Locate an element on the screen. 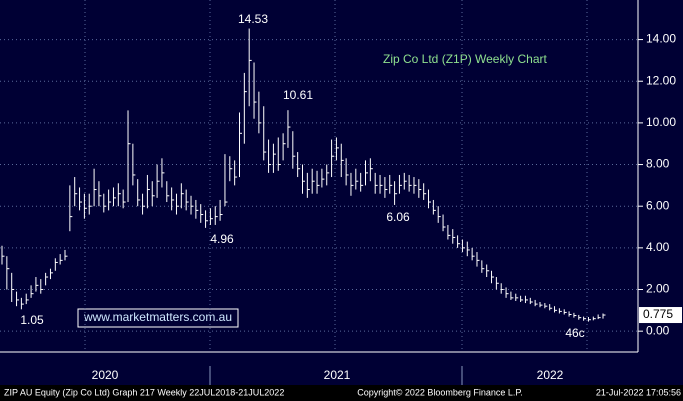 This screenshot has width=683, height=401. y-tick-label: 14.00 is located at coordinates (661, 39).